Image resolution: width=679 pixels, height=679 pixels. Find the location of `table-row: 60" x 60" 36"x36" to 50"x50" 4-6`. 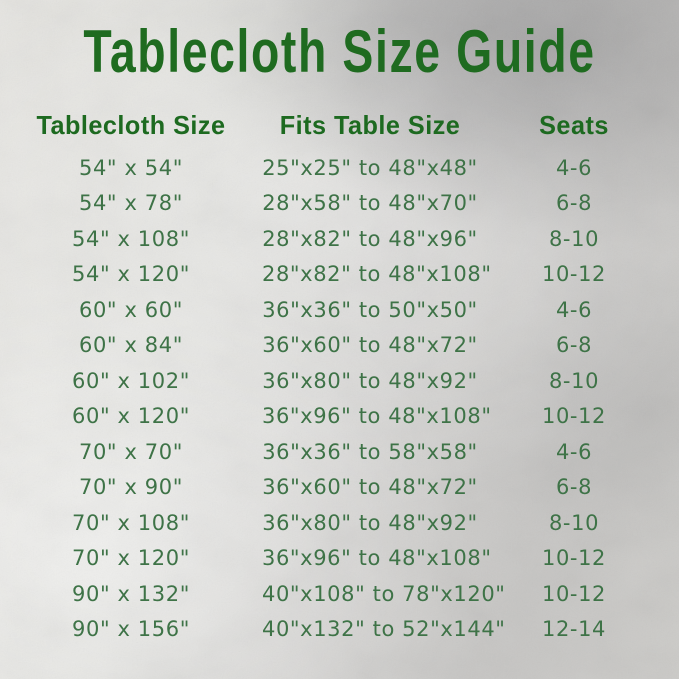

table-row: 60" x 60" 36"x36" to 50"x50" 4-6 is located at coordinates (339, 310).